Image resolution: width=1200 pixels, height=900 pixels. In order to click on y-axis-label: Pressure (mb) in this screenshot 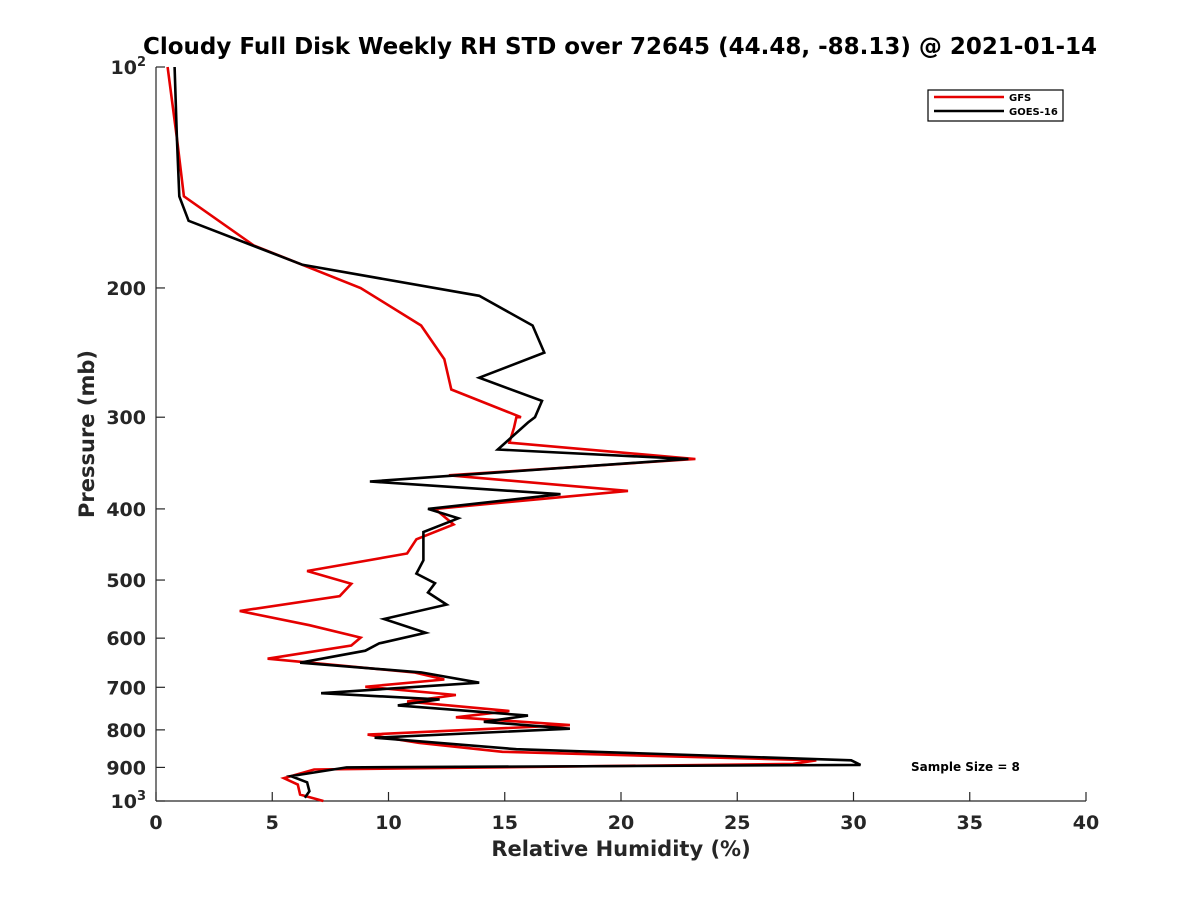, I will do `click(87, 434)`.